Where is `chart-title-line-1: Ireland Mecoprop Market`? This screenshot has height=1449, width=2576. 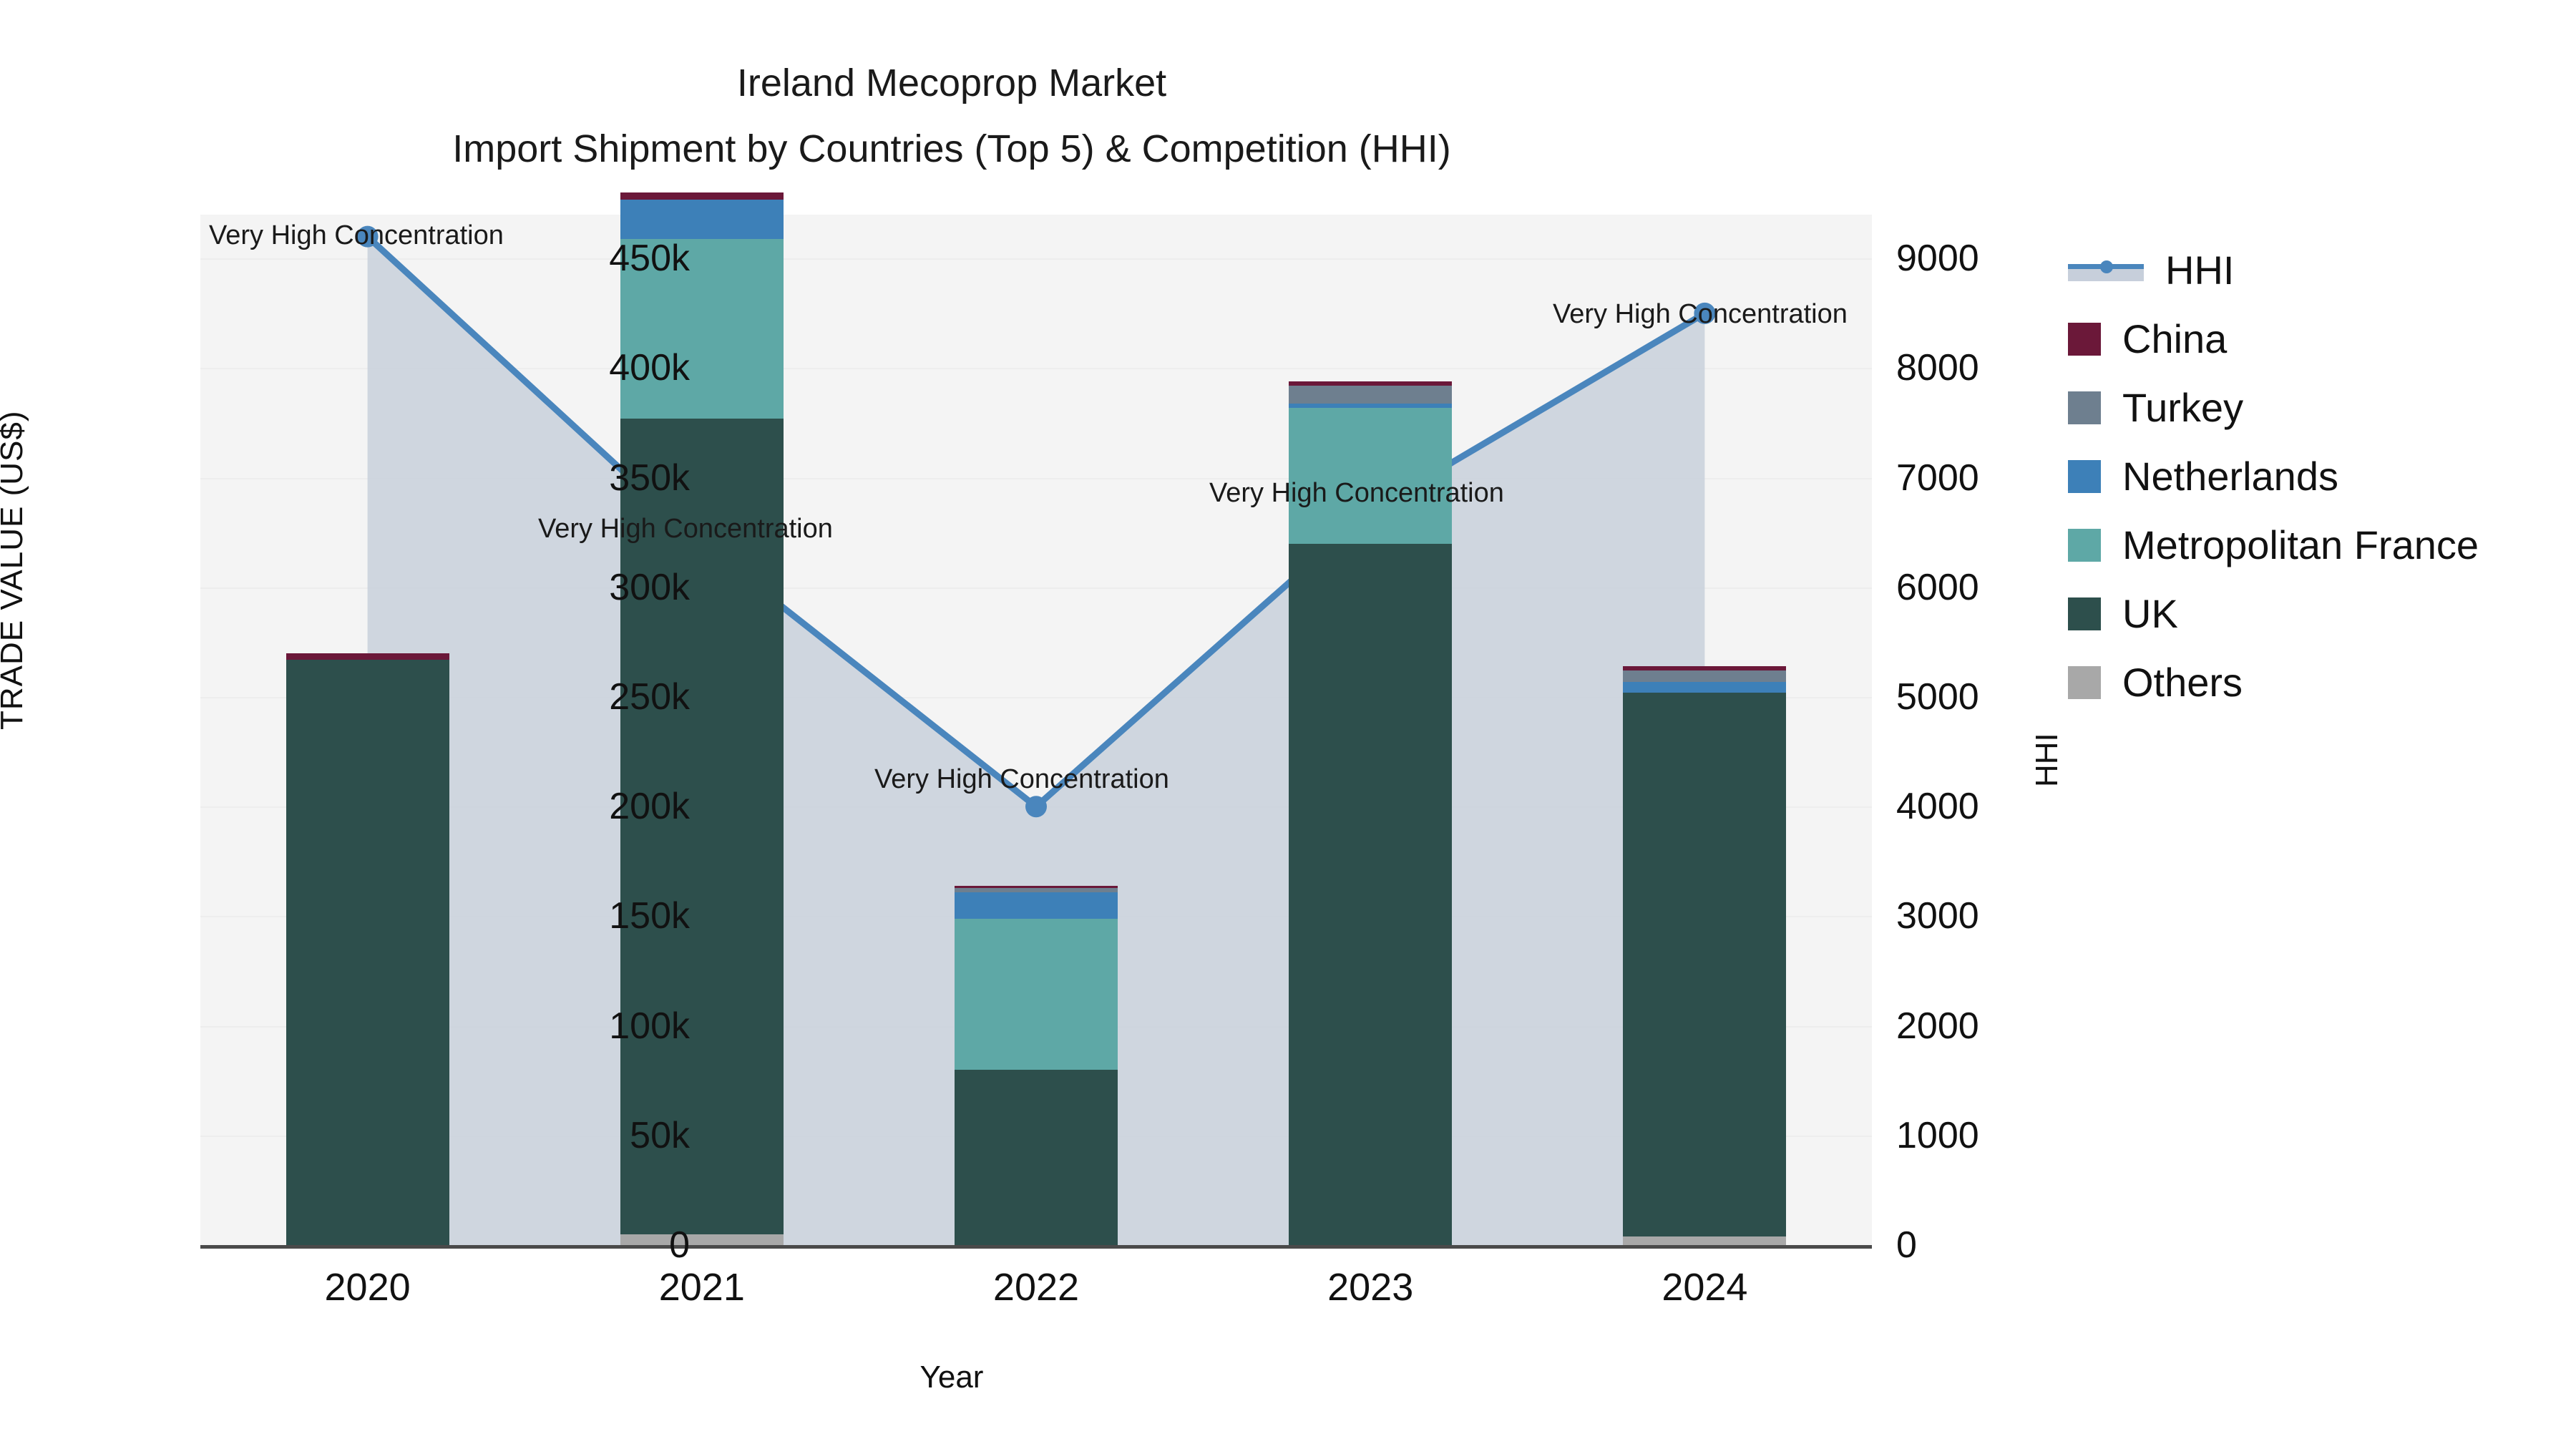
chart-title-line-1: Ireland Mecoprop Market is located at coordinates (951, 83).